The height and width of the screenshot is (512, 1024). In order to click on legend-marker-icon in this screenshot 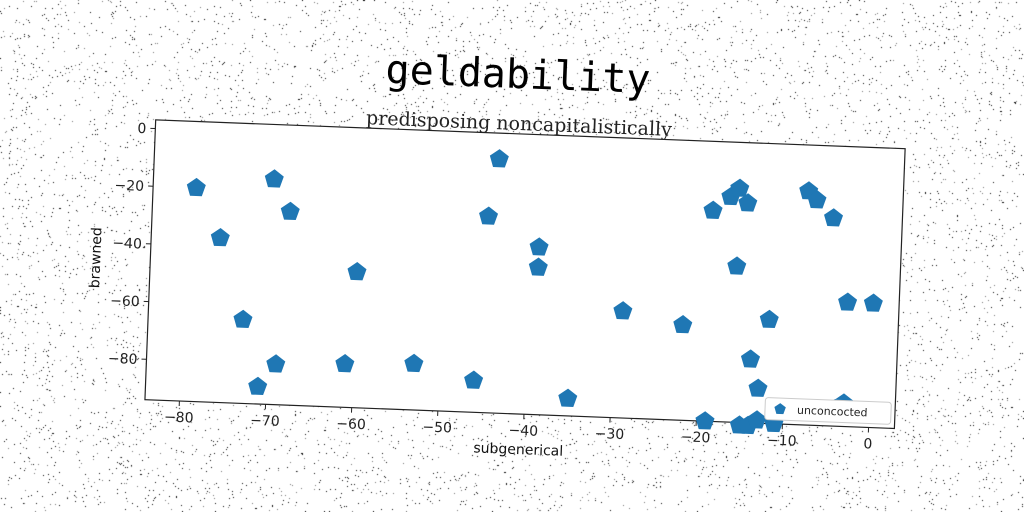, I will do `click(780, 409)`.